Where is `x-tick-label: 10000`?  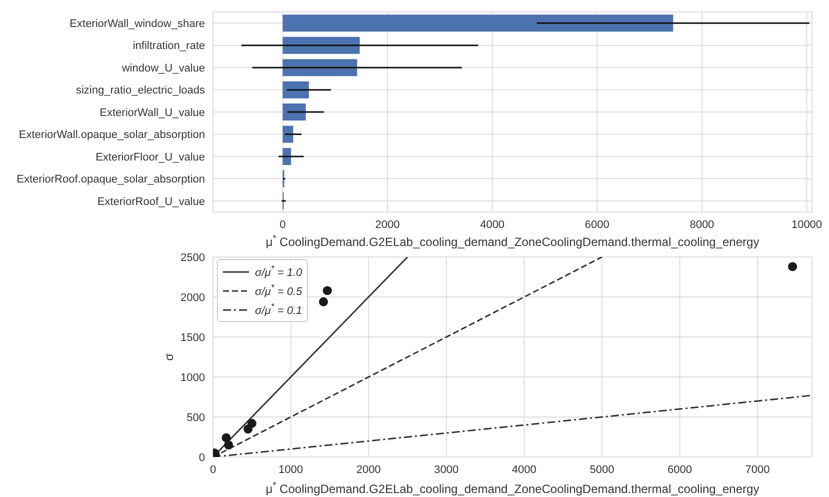
x-tick-label: 10000 is located at coordinates (806, 224).